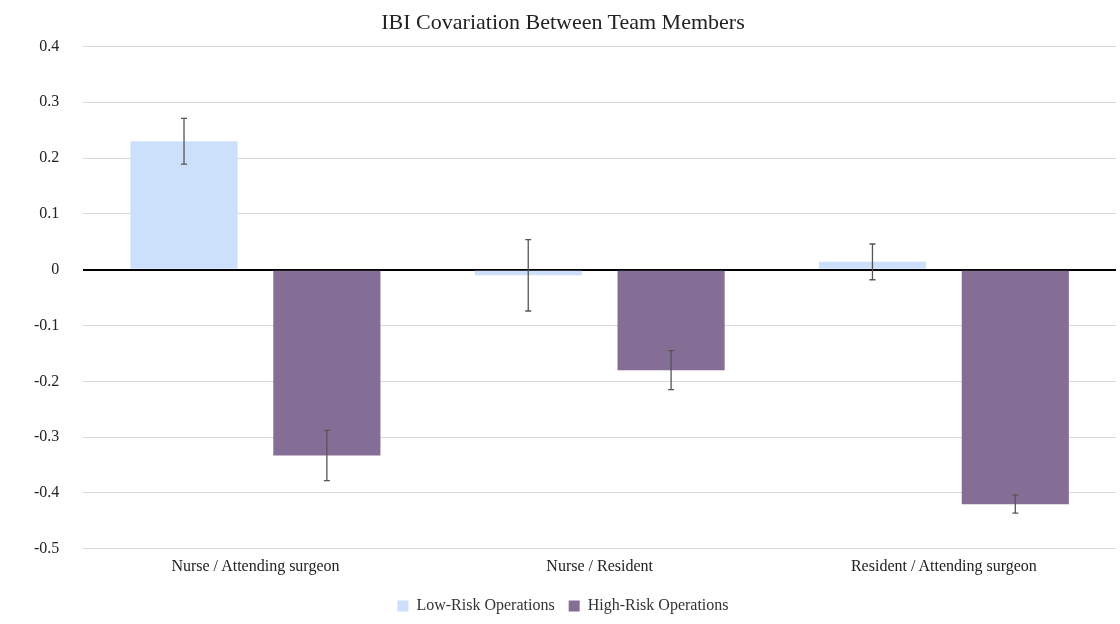 This screenshot has height=624, width=1120. Describe the element at coordinates (47, 492) in the screenshot. I see `y-tick-label: -0.4` at that location.